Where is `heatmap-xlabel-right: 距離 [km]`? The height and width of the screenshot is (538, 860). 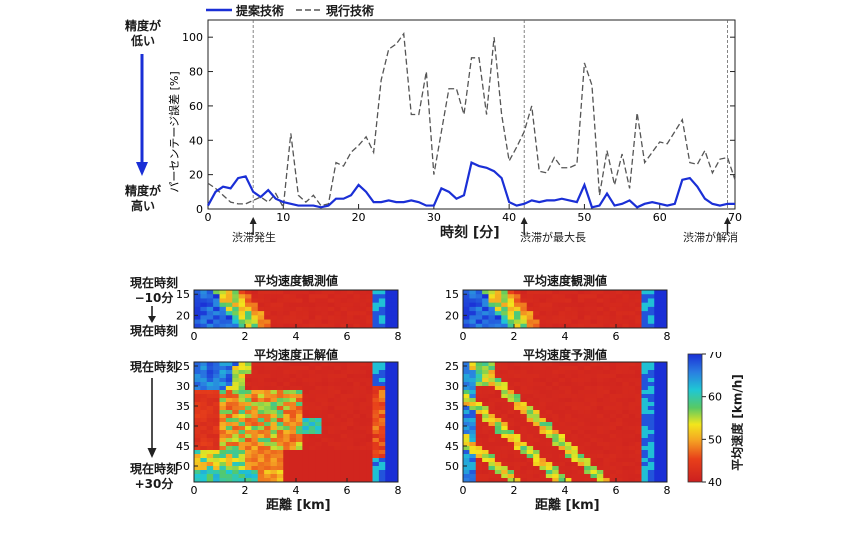 heatmap-xlabel-right: 距離 [km] is located at coordinates (567, 505).